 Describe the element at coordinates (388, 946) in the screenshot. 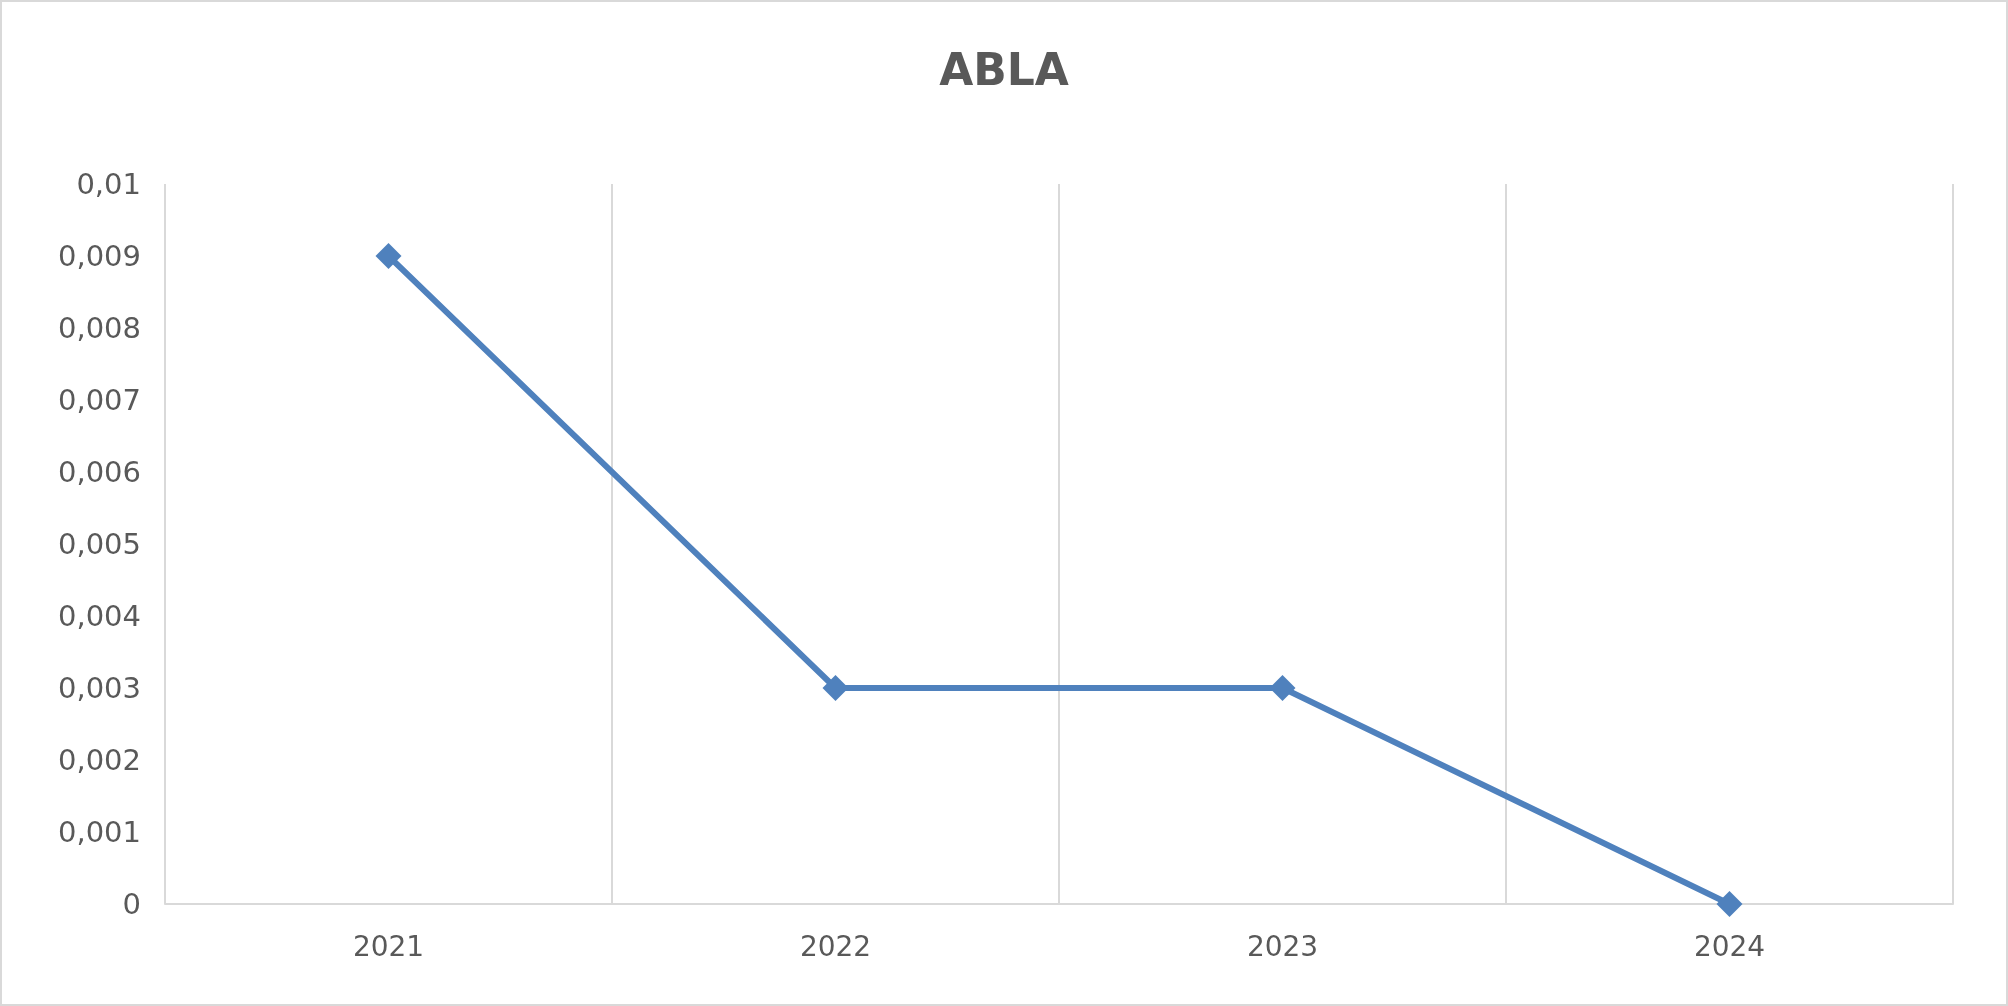

I see `x-tick-label: 2021` at that location.